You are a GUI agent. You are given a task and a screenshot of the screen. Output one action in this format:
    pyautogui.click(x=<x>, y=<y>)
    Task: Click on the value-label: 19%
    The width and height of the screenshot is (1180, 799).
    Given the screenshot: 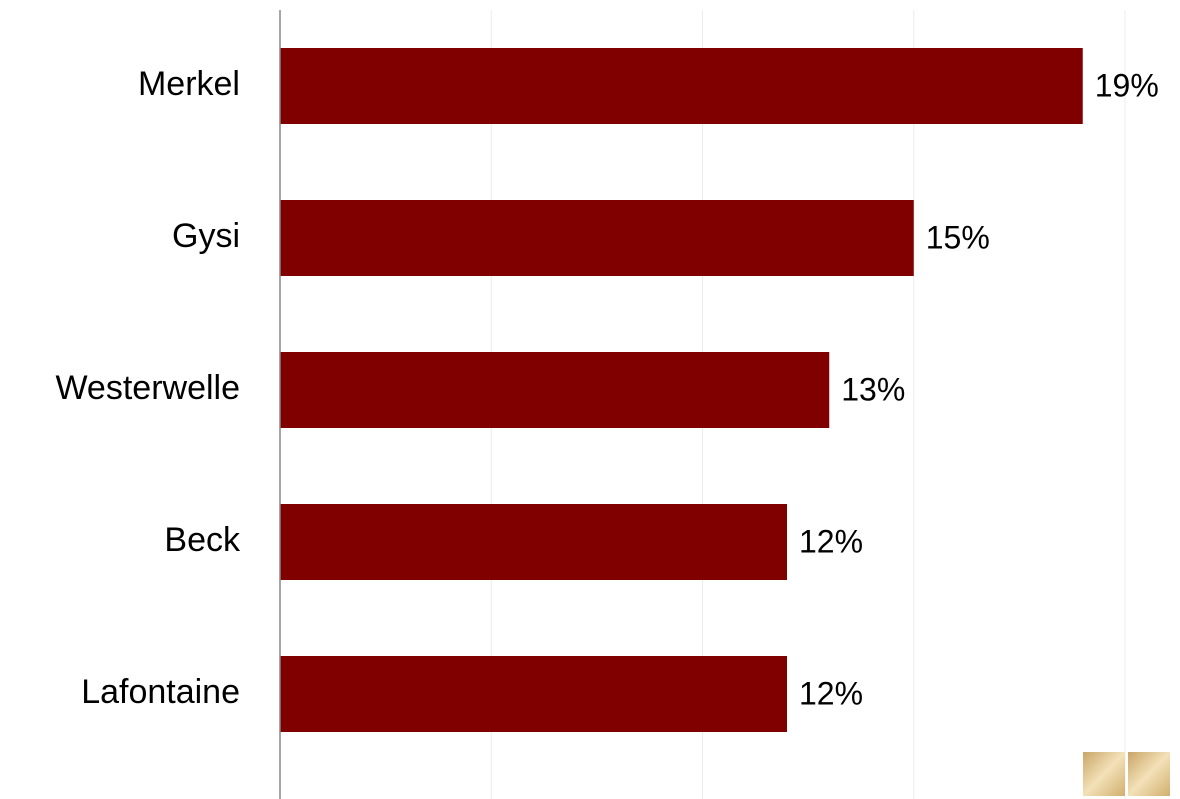 What is the action you would take?
    pyautogui.click(x=1127, y=85)
    